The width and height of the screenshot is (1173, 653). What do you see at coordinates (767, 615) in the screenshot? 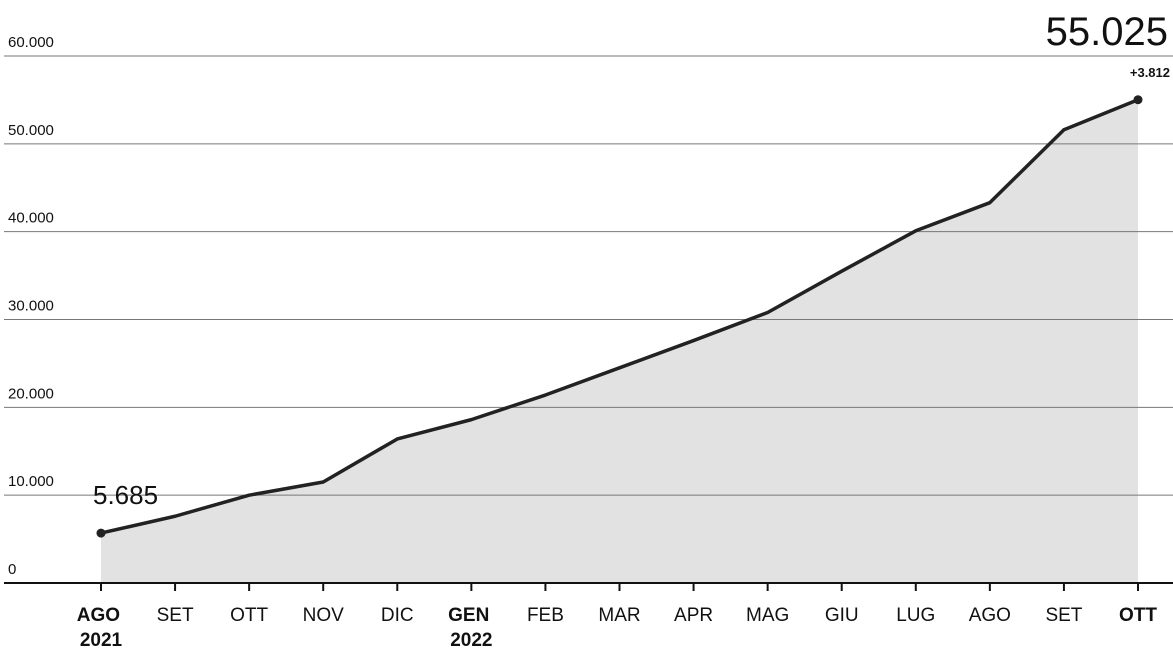
I see `x-tick-label: MAG` at bounding box center [767, 615].